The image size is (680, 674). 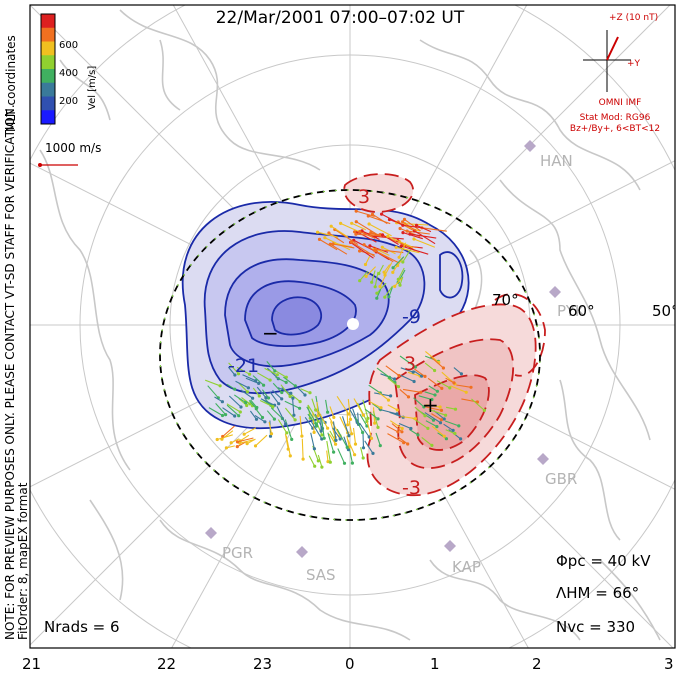 I want to click on fit-note: FitOrder: 8, mapEX format, so click(x=23, y=561).